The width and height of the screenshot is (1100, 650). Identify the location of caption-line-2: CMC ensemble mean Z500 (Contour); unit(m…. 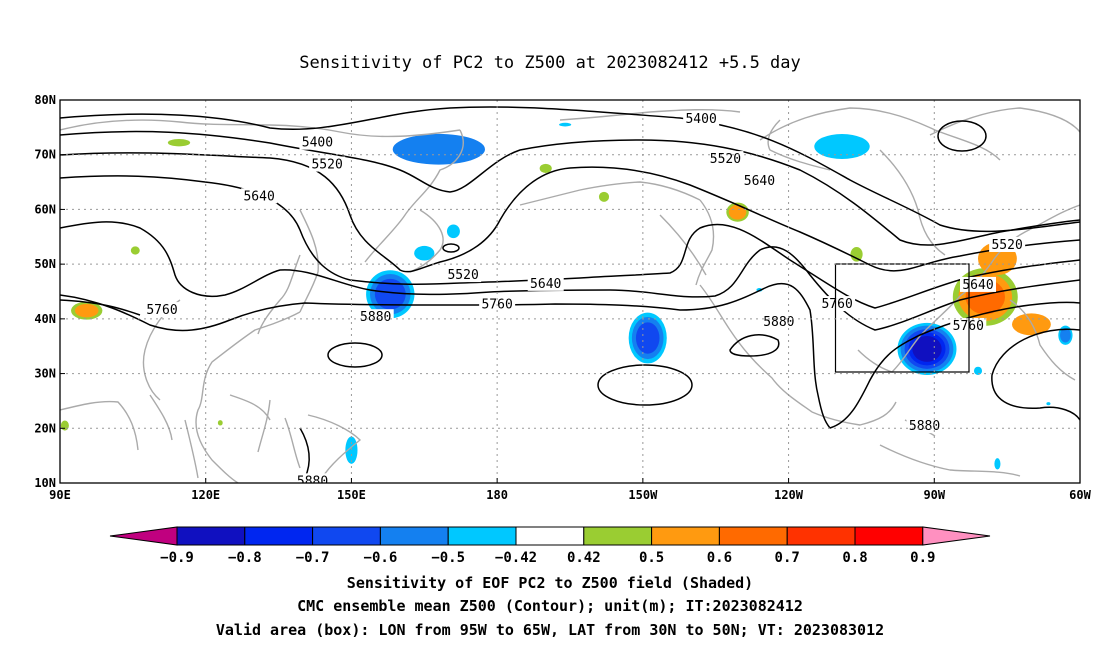
(550, 606).